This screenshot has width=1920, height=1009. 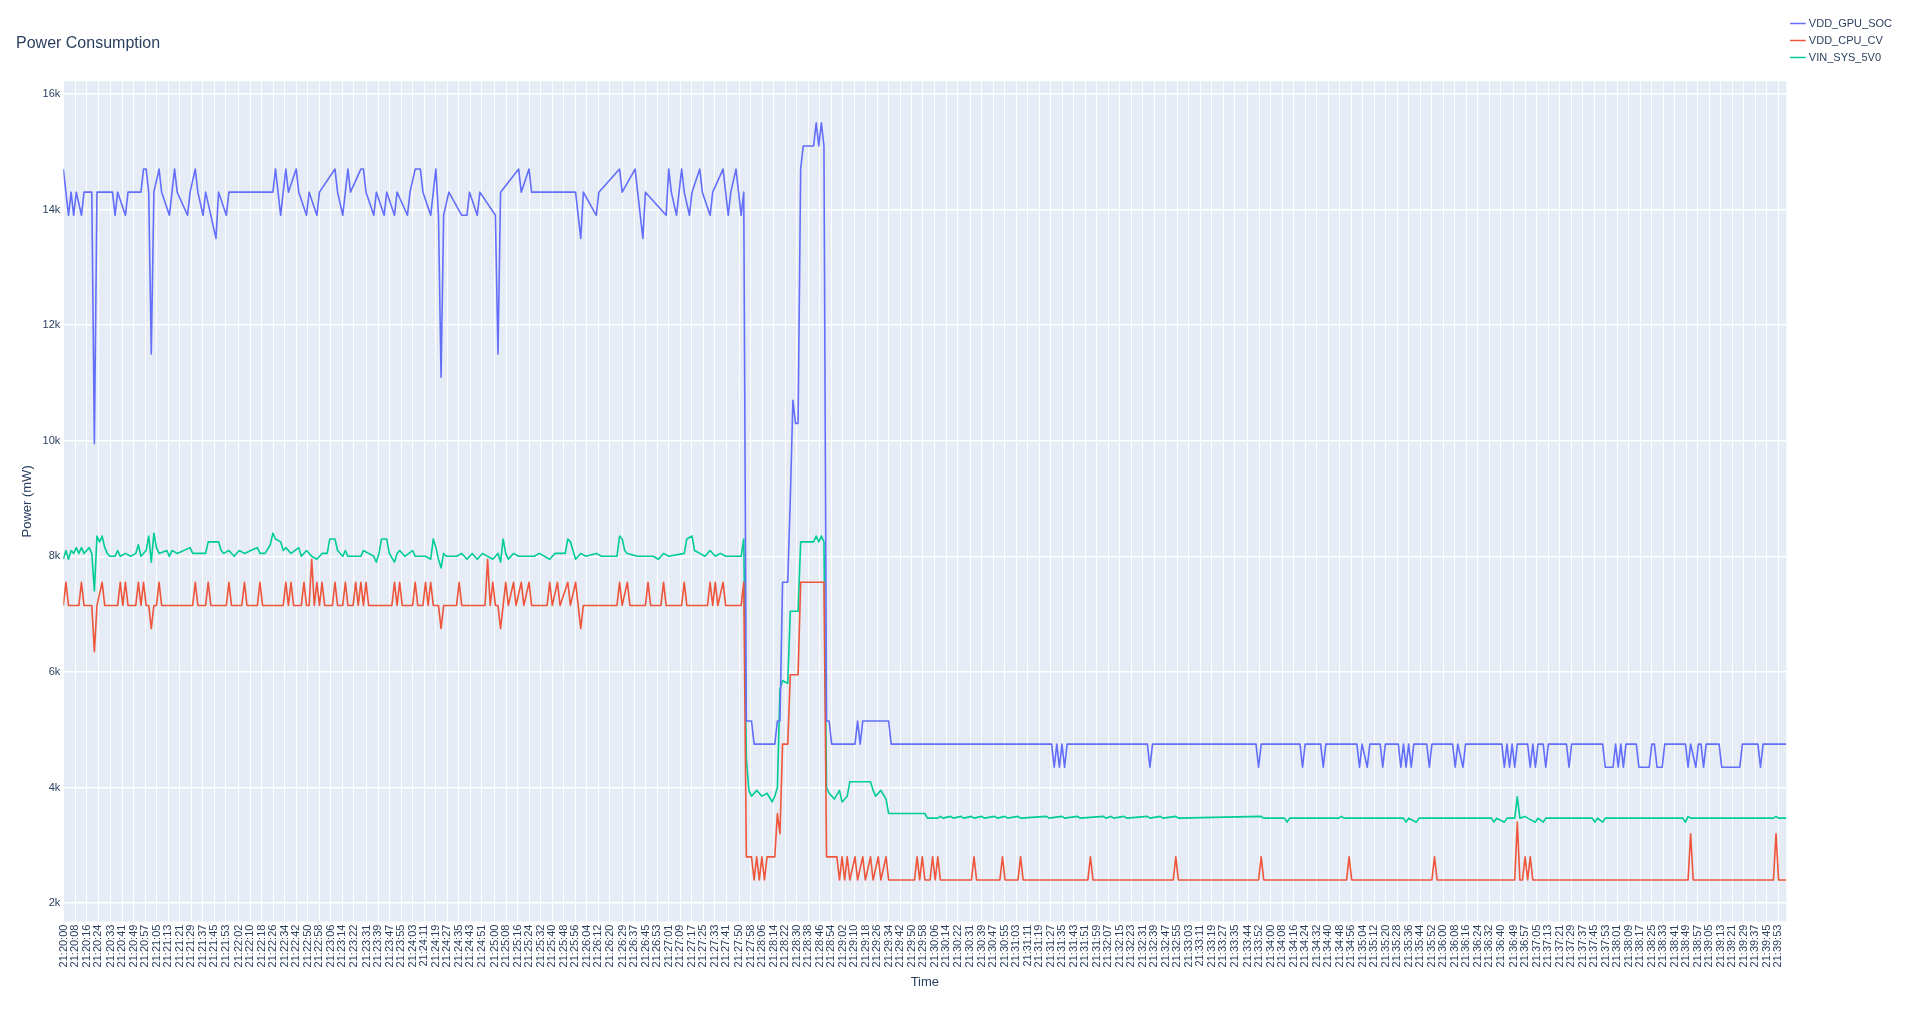 I want to click on x-tick-label: 21:33:19, so click(x=1210, y=946).